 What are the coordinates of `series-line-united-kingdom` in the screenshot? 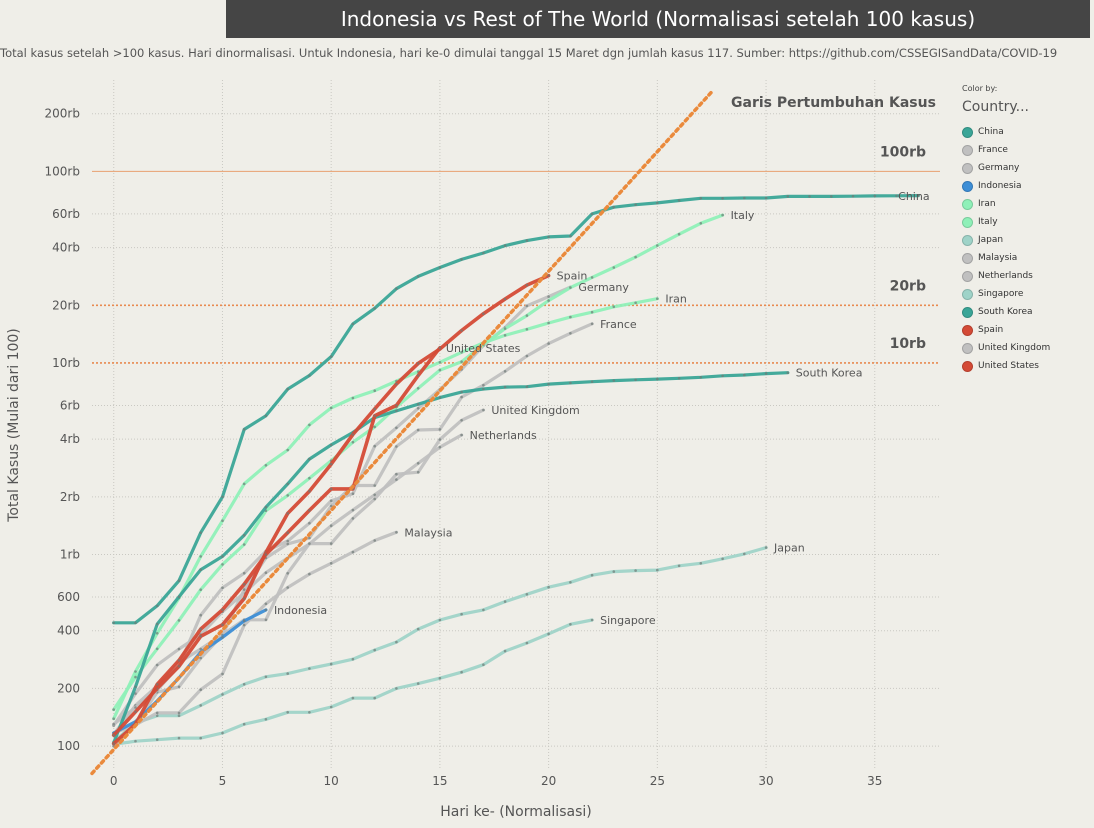 It's located at (298, 572).